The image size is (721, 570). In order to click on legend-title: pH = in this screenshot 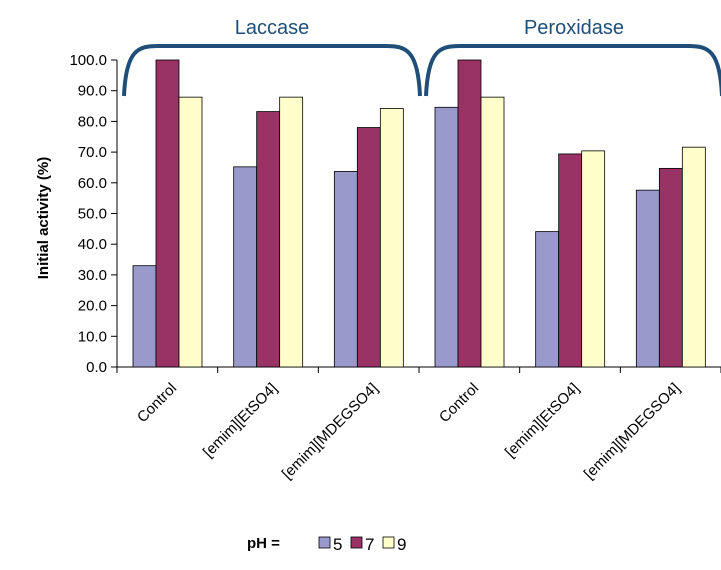, I will do `click(263, 543)`.